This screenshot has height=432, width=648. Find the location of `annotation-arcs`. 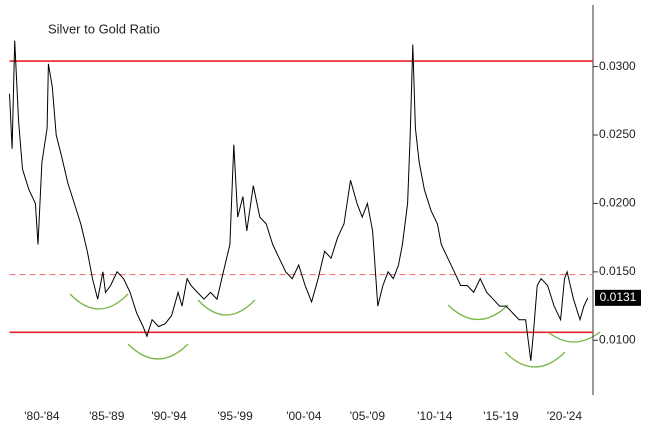

annotation-arcs is located at coordinates (335, 330).